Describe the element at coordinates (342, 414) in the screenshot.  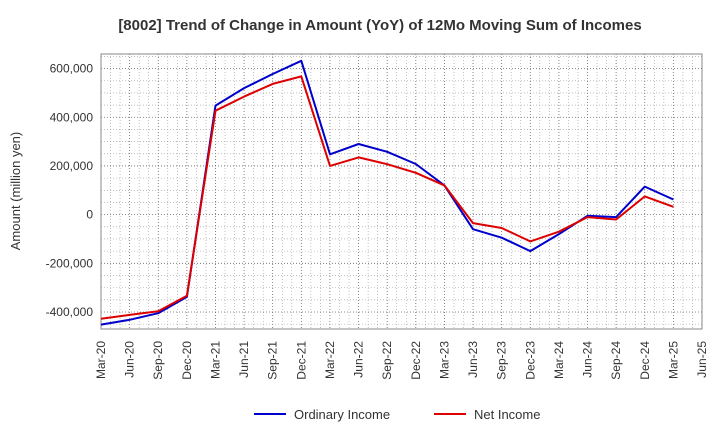
I see `legend-label: Ordinary Income` at that location.